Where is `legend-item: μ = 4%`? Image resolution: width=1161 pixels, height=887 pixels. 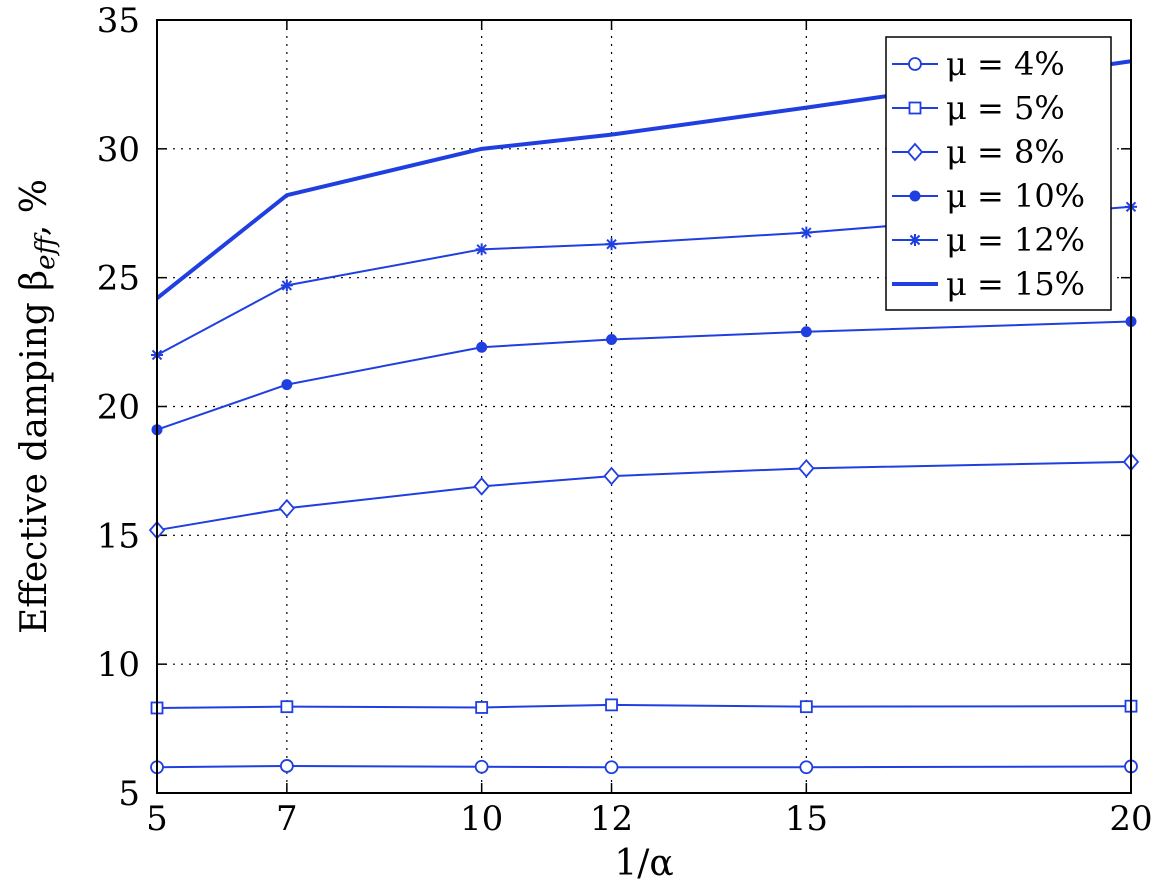 legend-item: μ = 4% is located at coordinates (978, 64).